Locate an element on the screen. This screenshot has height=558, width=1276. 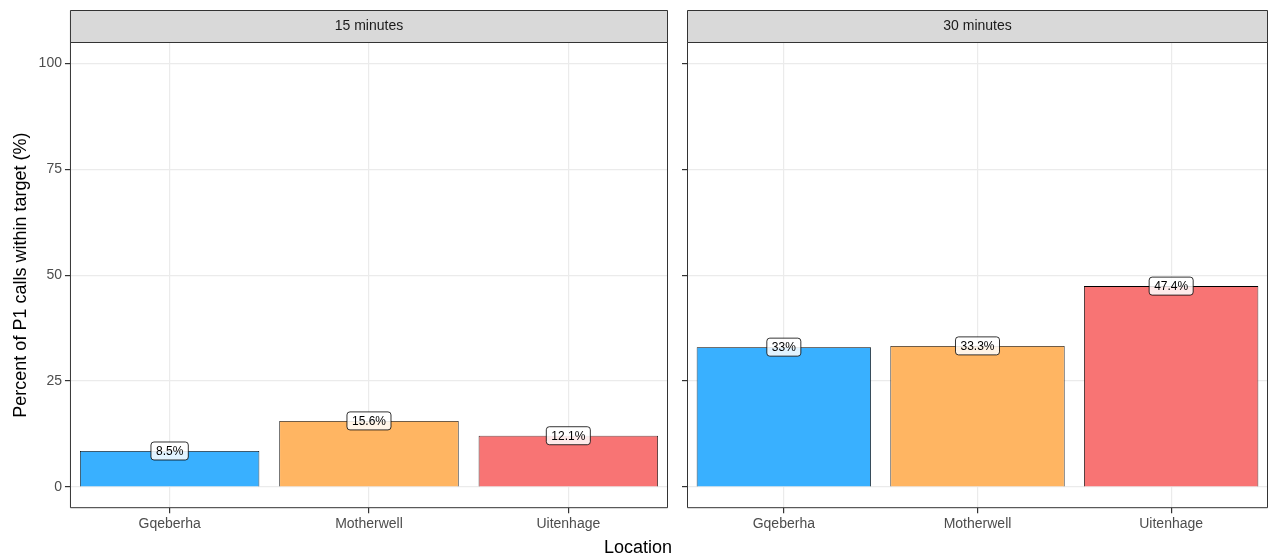
y-tick-label: 75 is located at coordinates (54, 168).